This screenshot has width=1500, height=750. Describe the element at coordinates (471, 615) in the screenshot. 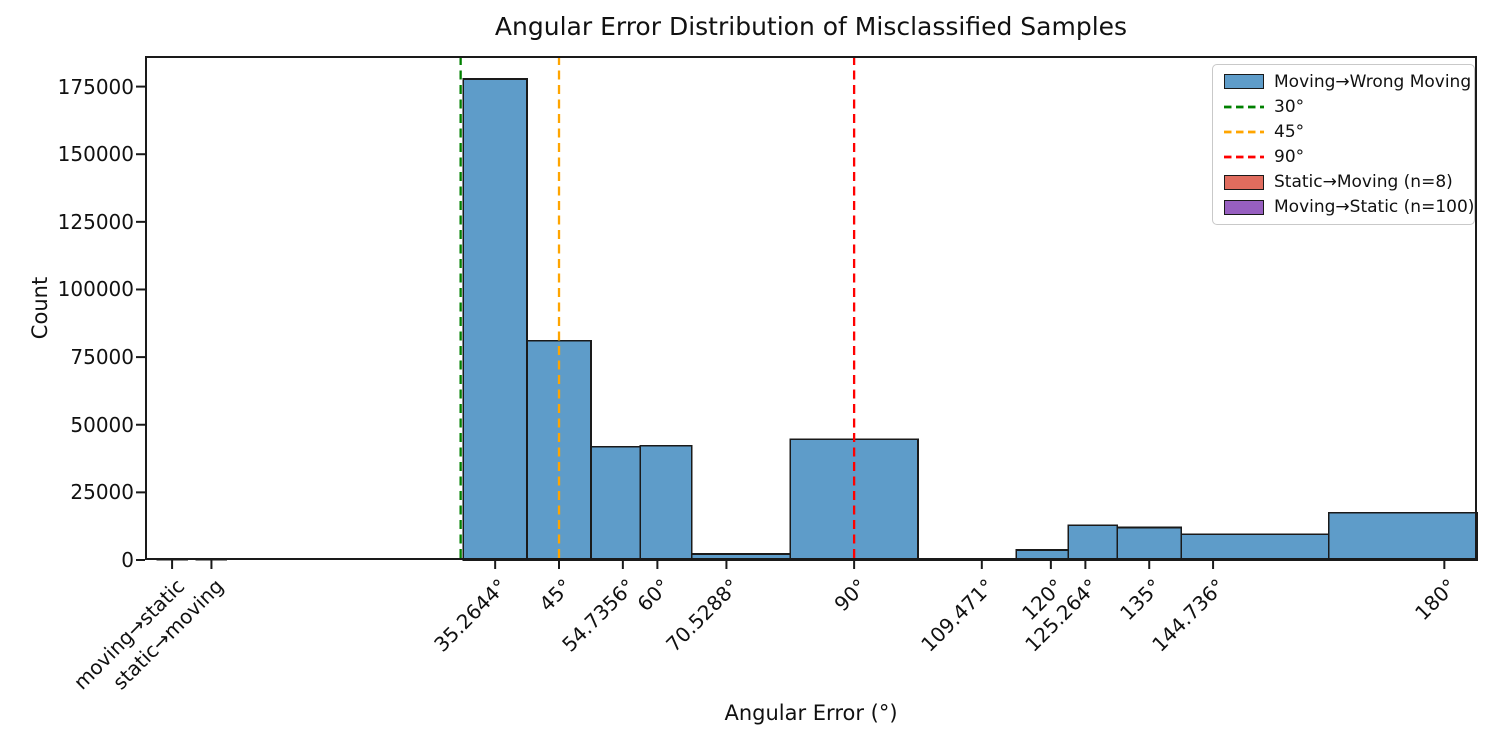

I see `x-tick-label: 35.2644°` at that location.